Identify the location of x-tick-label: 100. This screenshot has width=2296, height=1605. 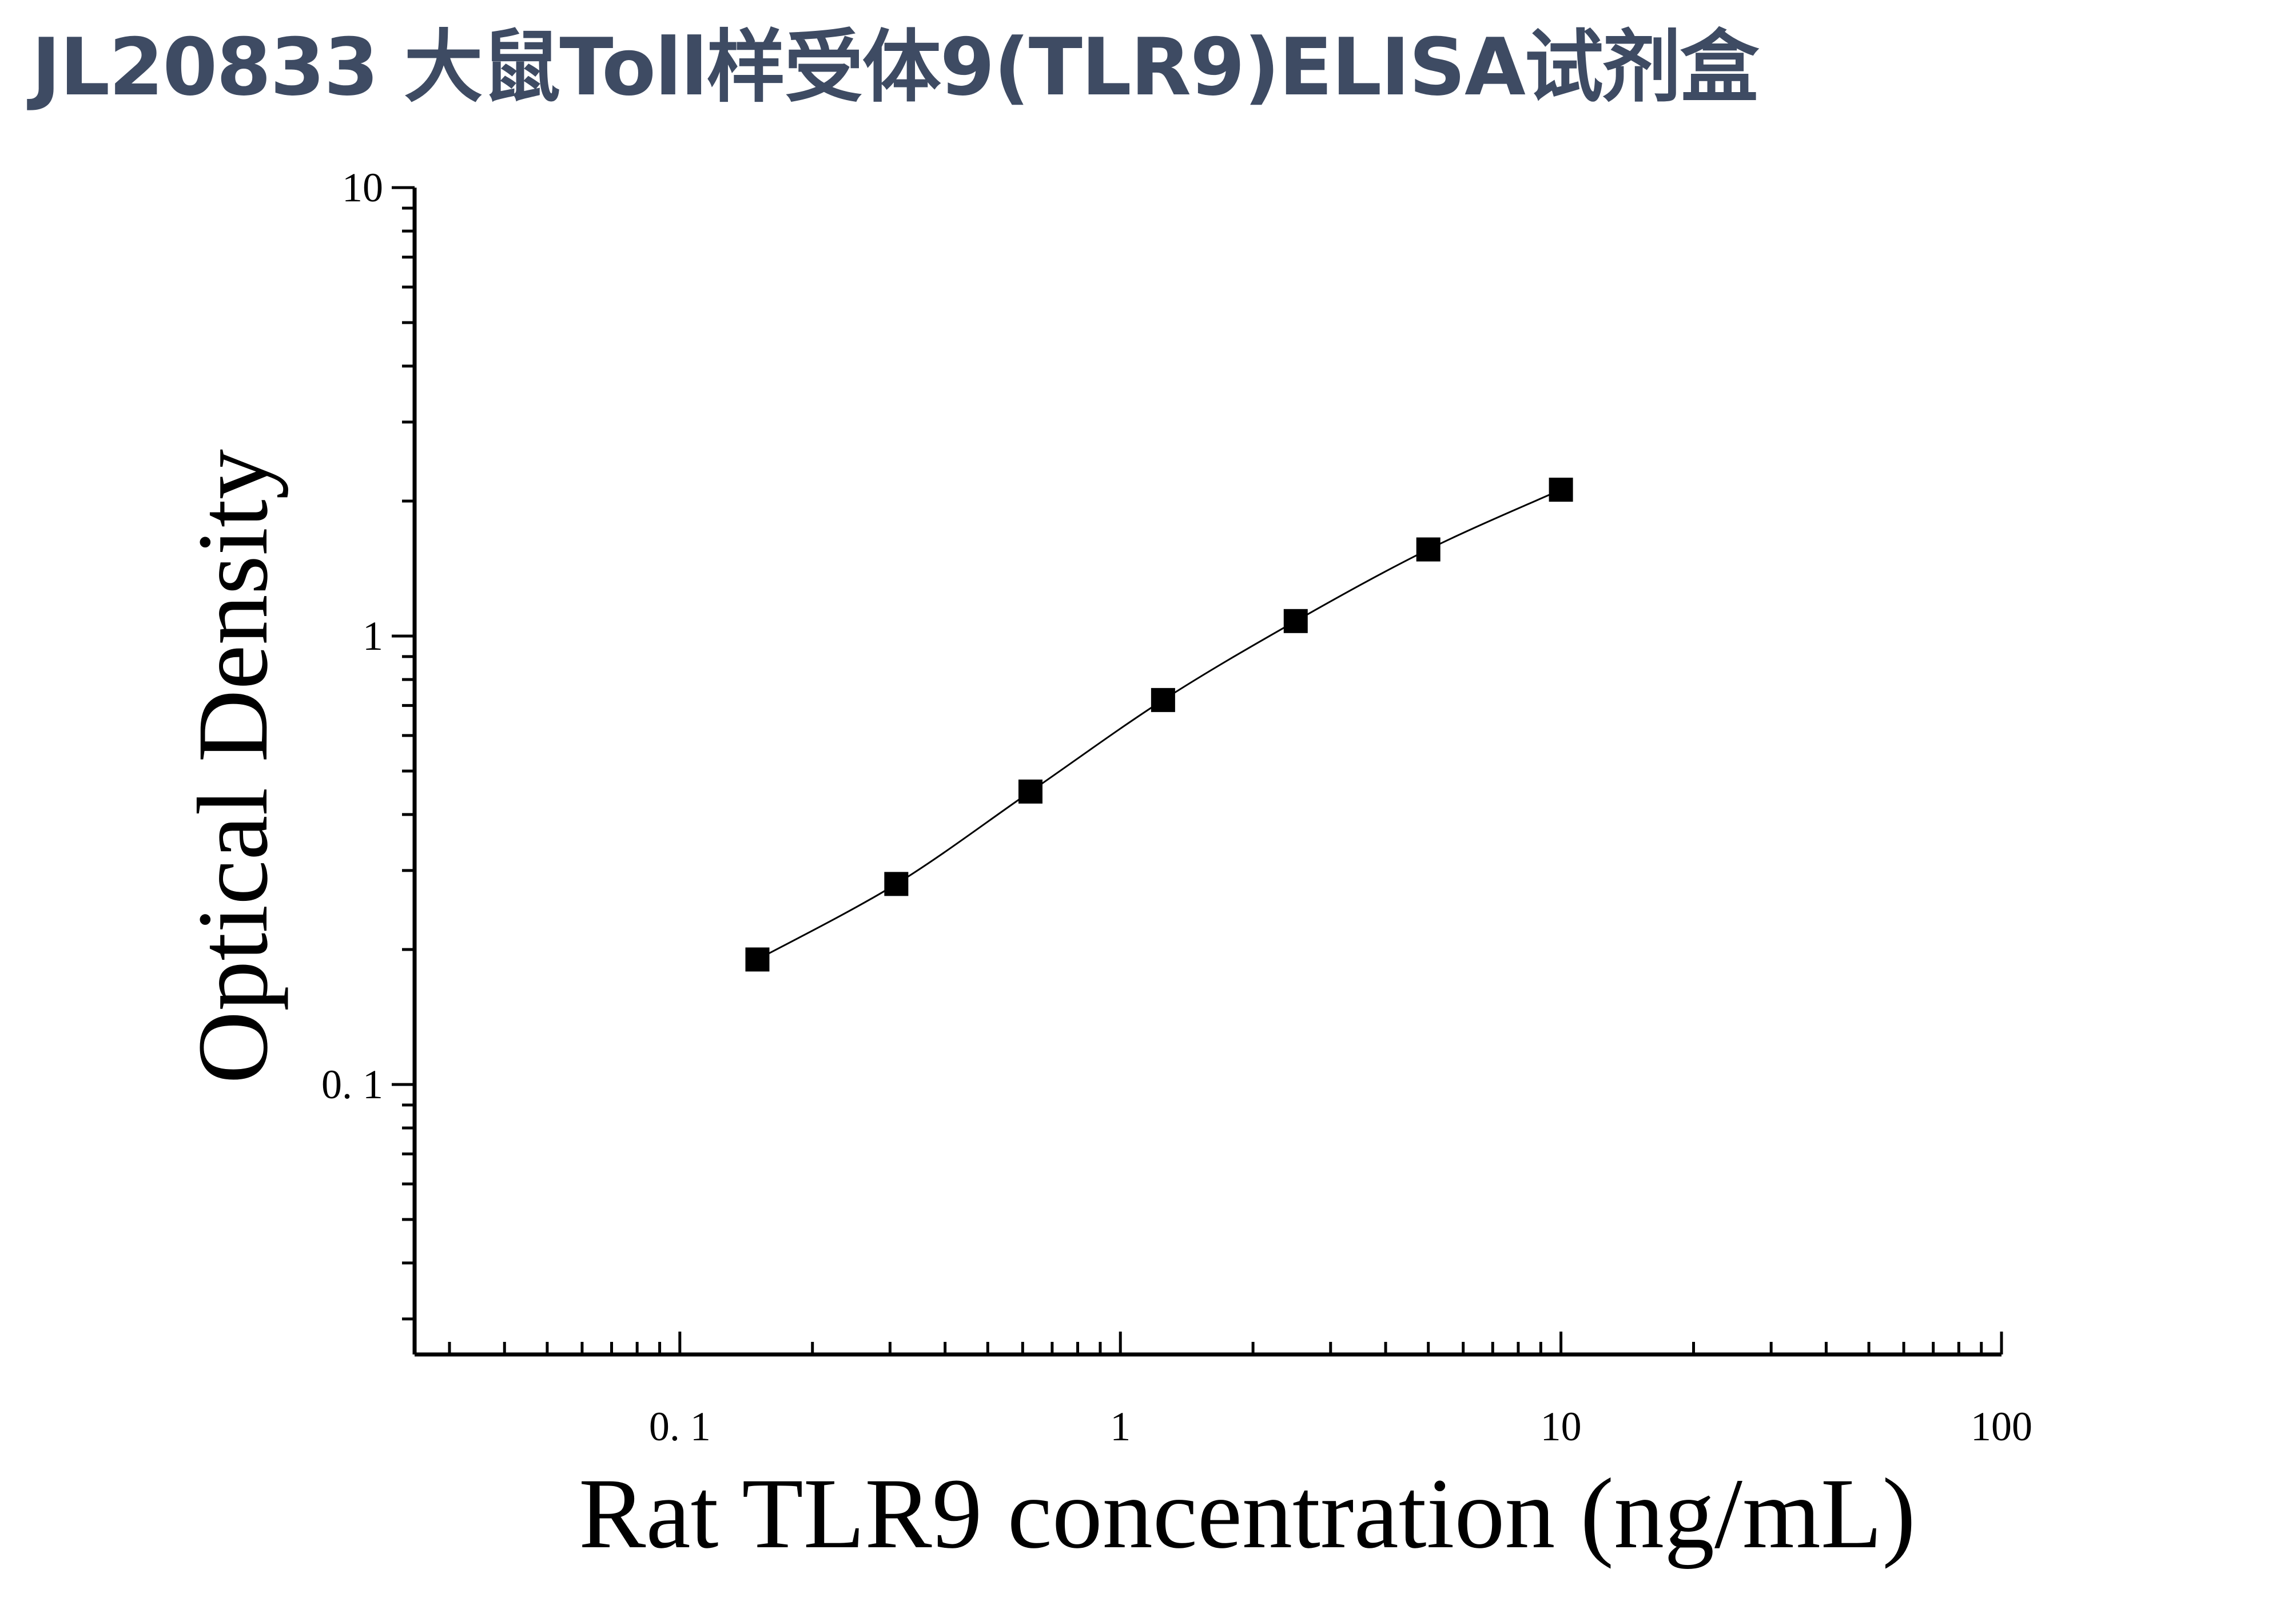
(2001, 1426).